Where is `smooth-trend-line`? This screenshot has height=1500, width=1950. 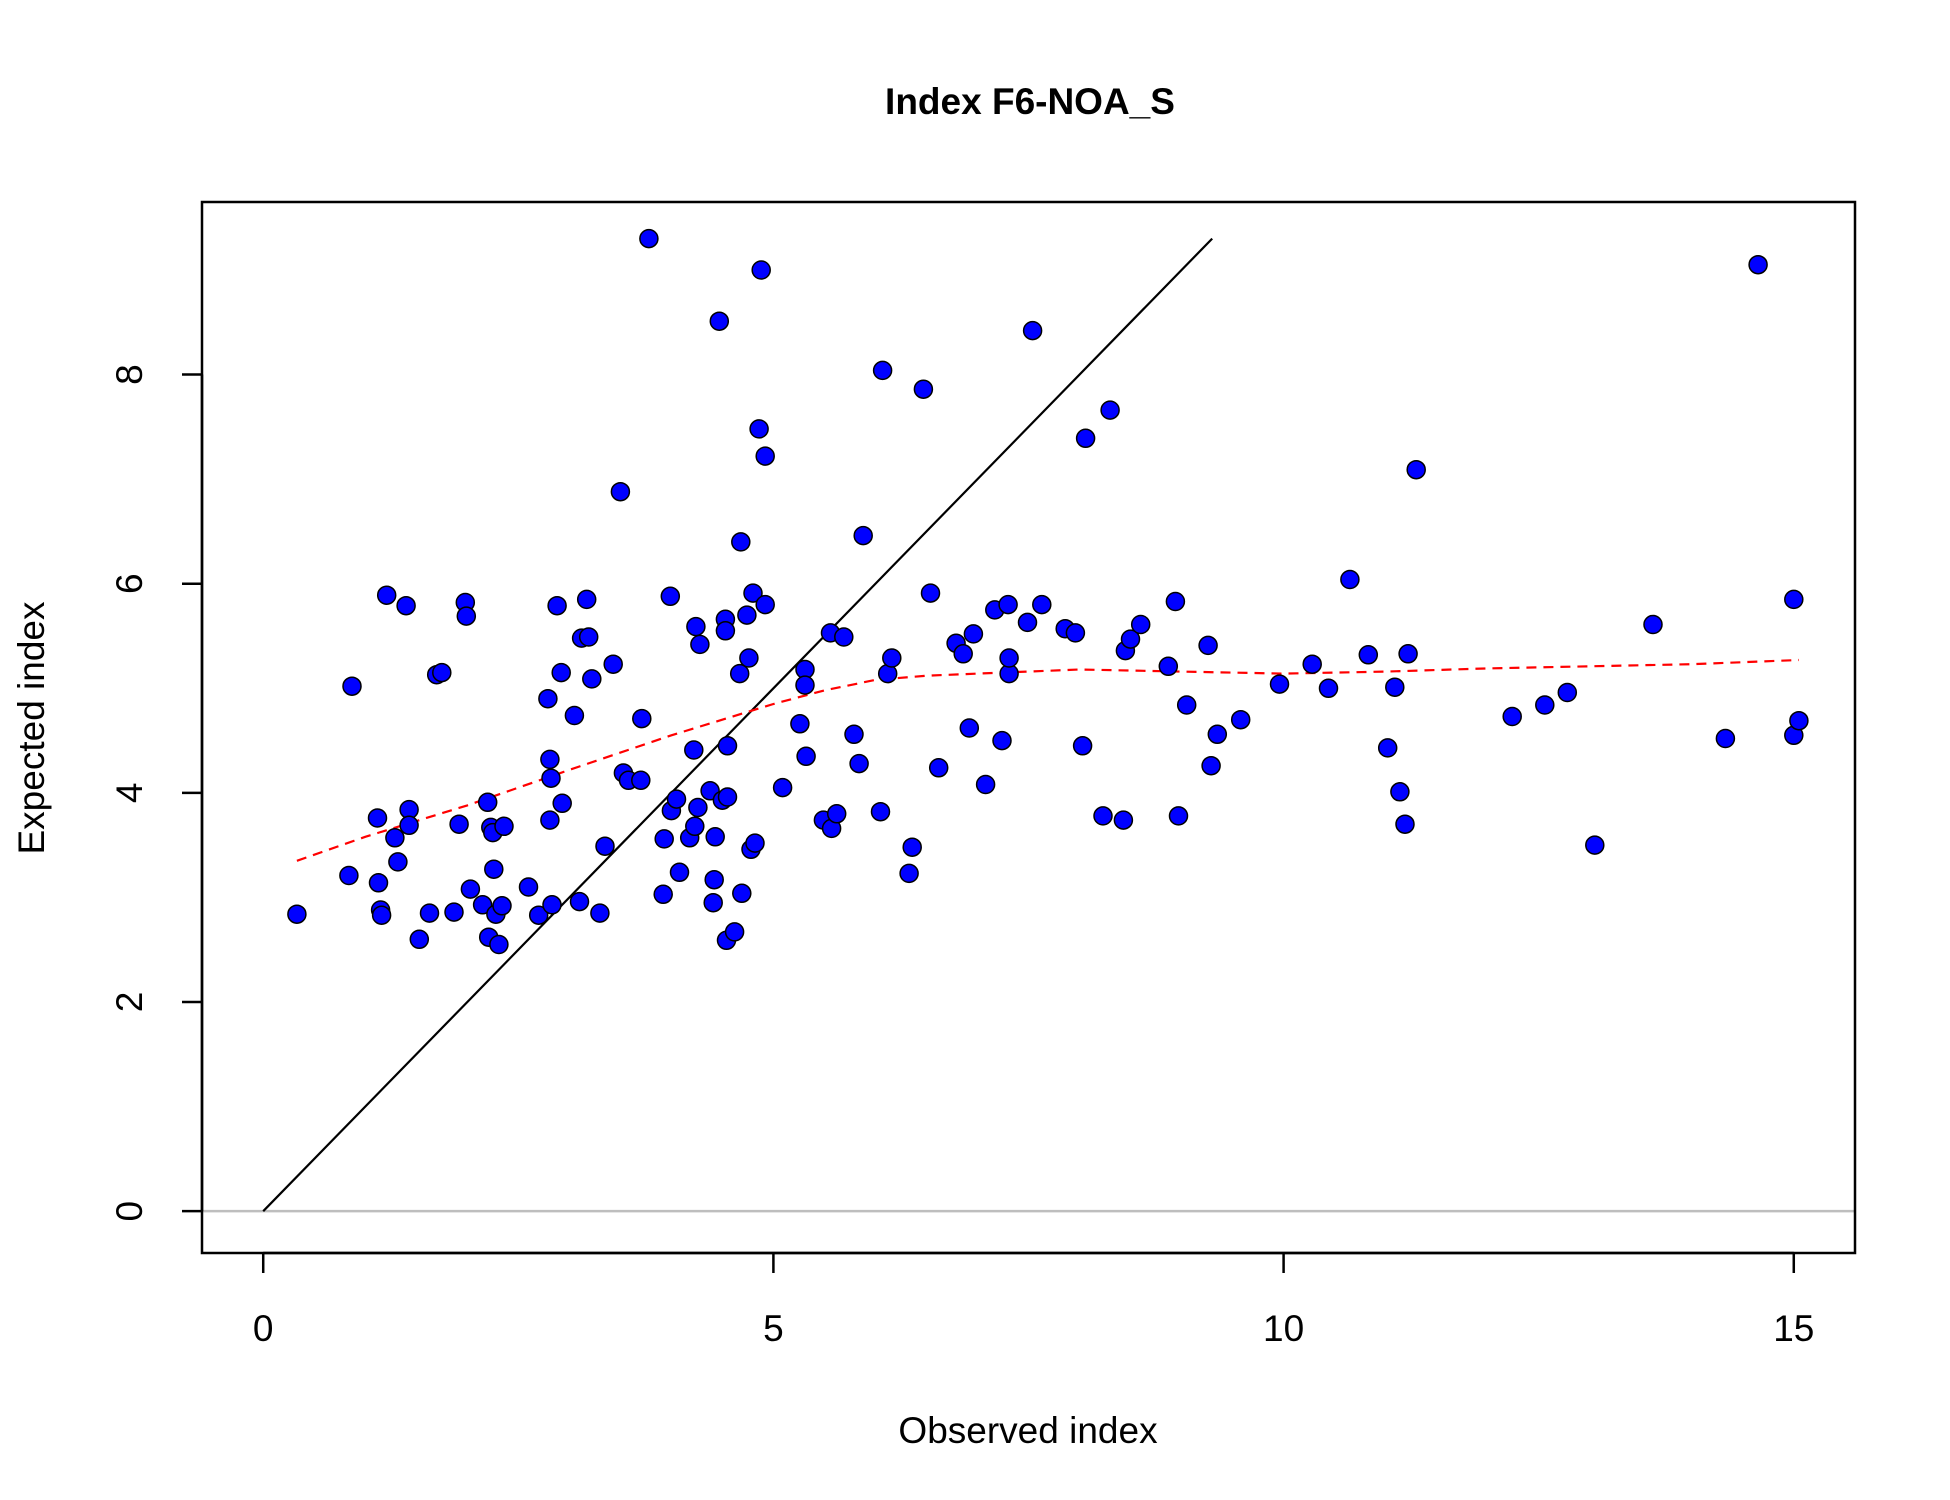
smooth-trend-line is located at coordinates (1047, 760).